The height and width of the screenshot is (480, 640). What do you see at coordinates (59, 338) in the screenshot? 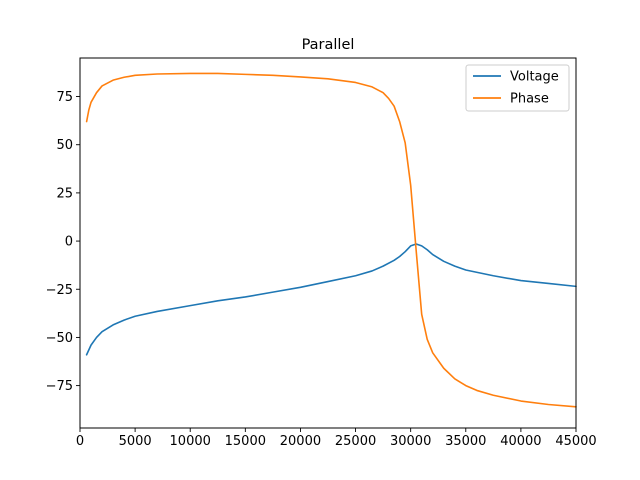
I see `y-tick-label: −50` at bounding box center [59, 338].